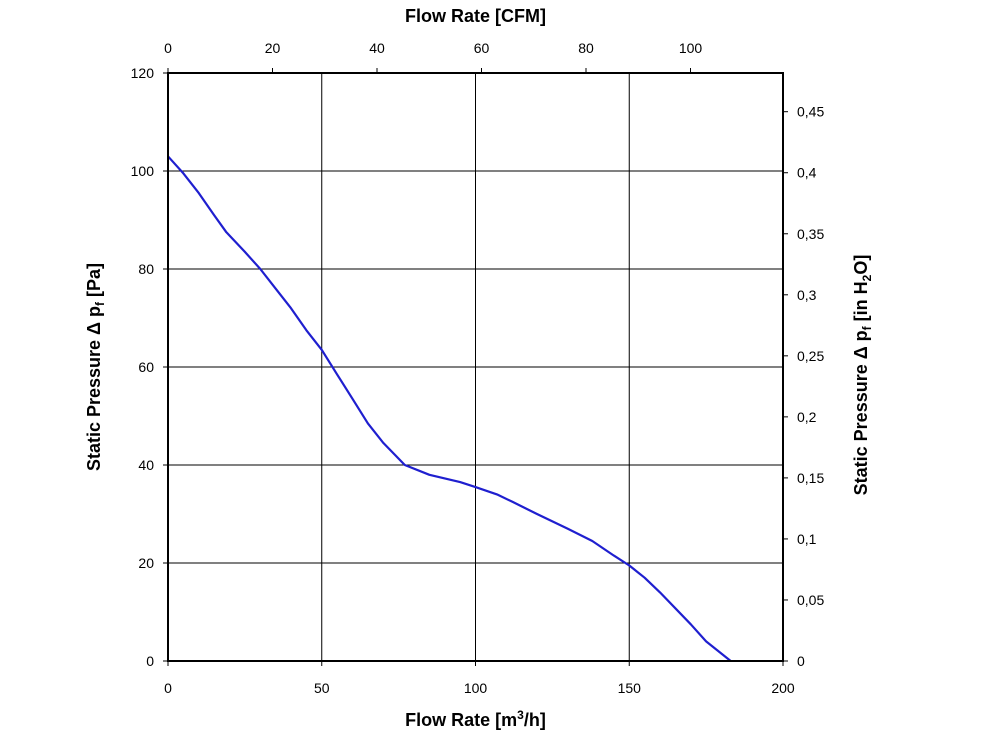 This screenshot has height=737, width=1000. What do you see at coordinates (810, 356) in the screenshot?
I see `y-right-tick-label: 0,25` at bounding box center [810, 356].